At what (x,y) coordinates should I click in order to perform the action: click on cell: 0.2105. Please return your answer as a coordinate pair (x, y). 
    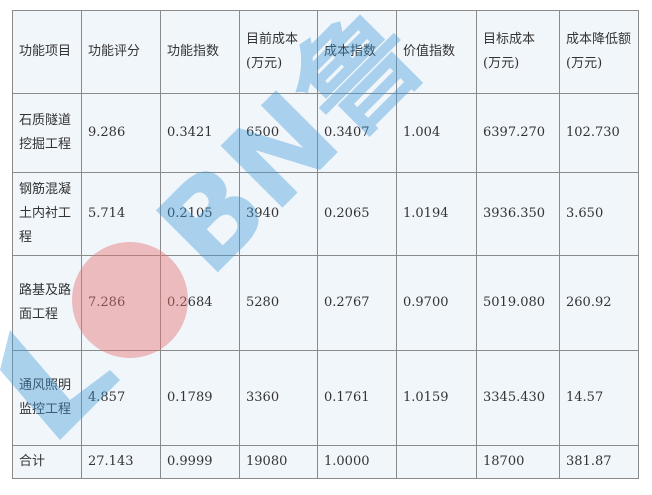
    Looking at the image, I should click on (200, 214).